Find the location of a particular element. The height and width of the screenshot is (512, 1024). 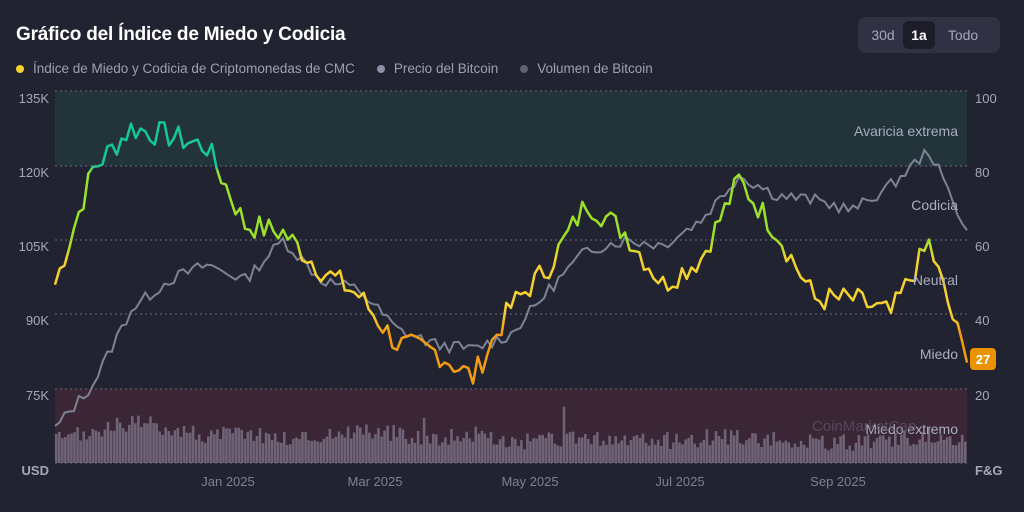

x-tick: Jul 2025 is located at coordinates (680, 481).